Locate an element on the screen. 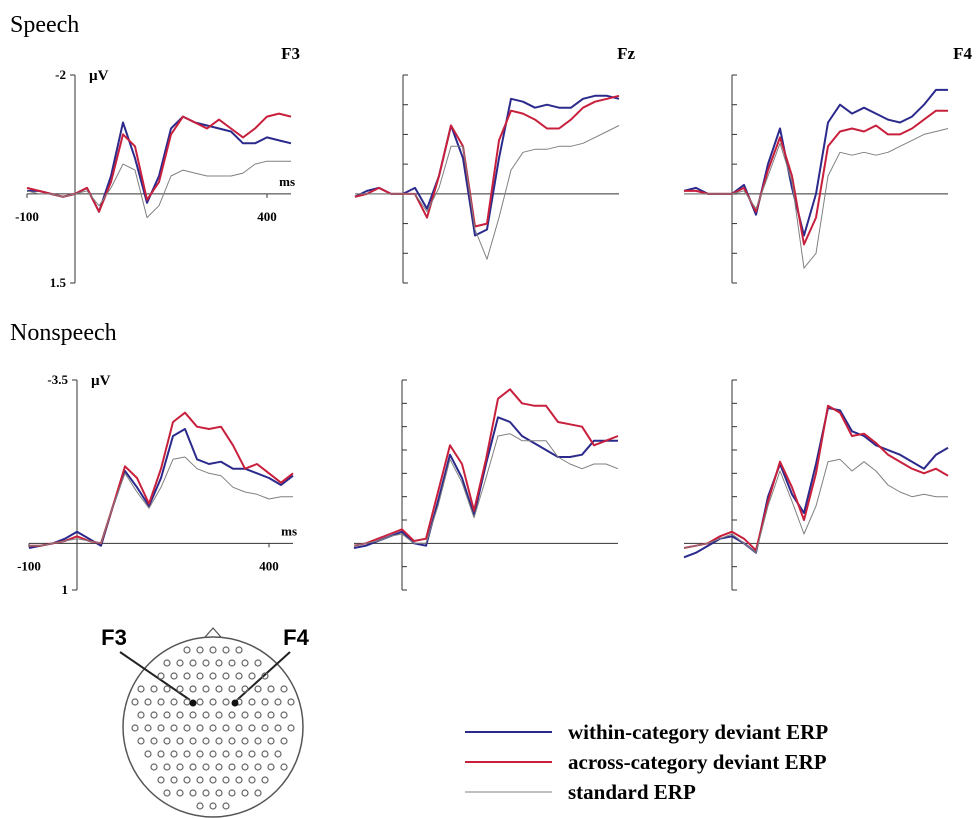  electrode-marked is located at coordinates (235, 703).